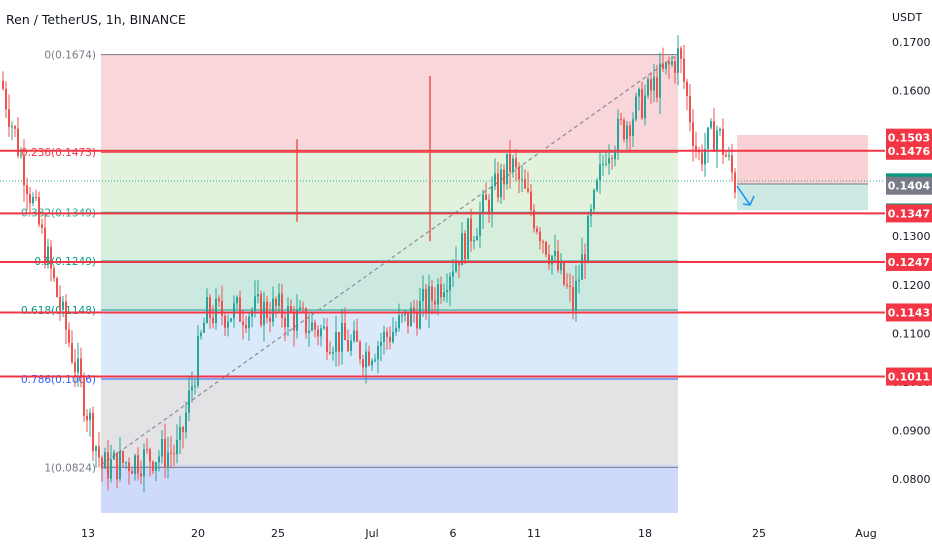  I want to click on fib-label: 0(0.1674), so click(70, 56).